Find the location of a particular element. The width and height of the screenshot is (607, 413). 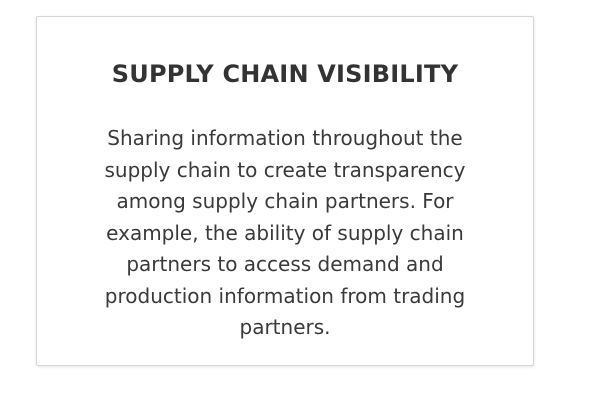

card-description-line: example, the ability of supply chain is located at coordinates (285, 232).